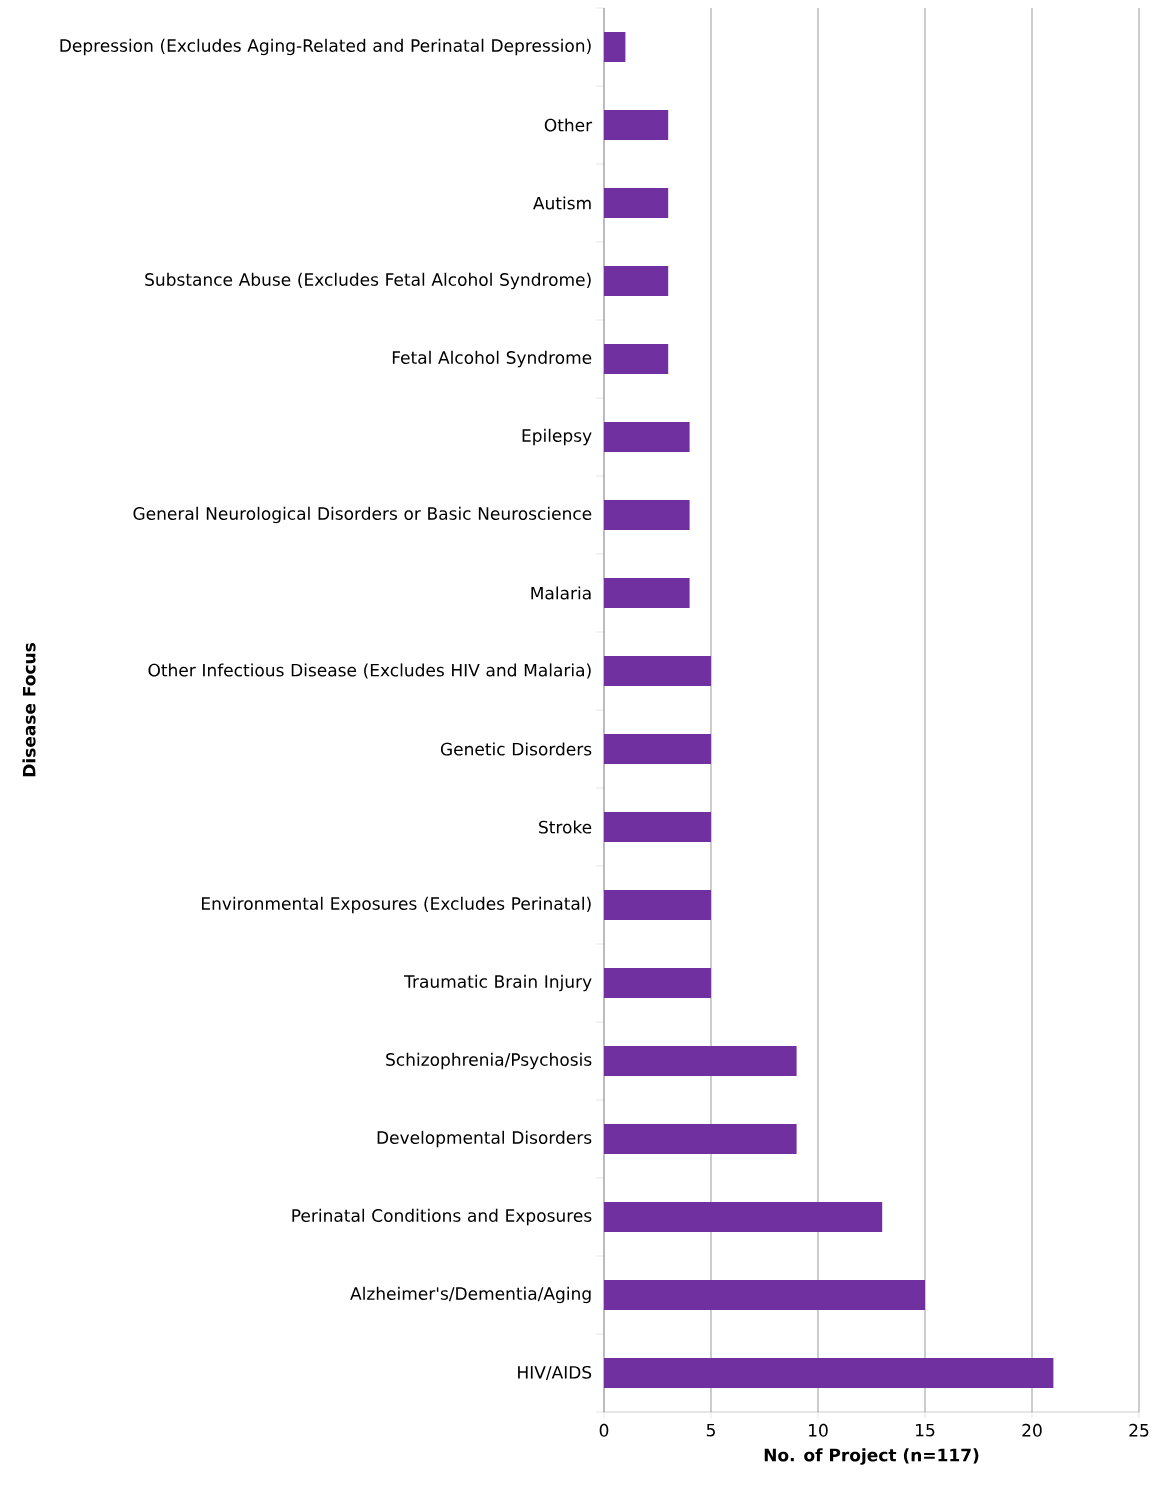 The height and width of the screenshot is (1503, 1165). Describe the element at coordinates (470, 1295) in the screenshot. I see `y-tick-label: Alzheimer's/Dementia/Aging` at that location.